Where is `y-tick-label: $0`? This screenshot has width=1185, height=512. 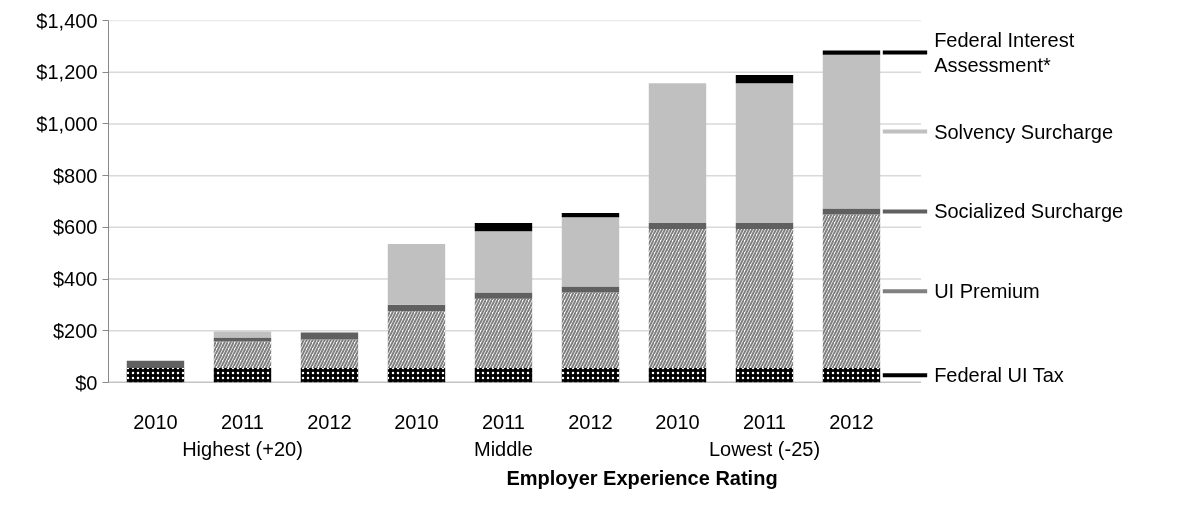 y-tick-label: $0 is located at coordinates (86, 382).